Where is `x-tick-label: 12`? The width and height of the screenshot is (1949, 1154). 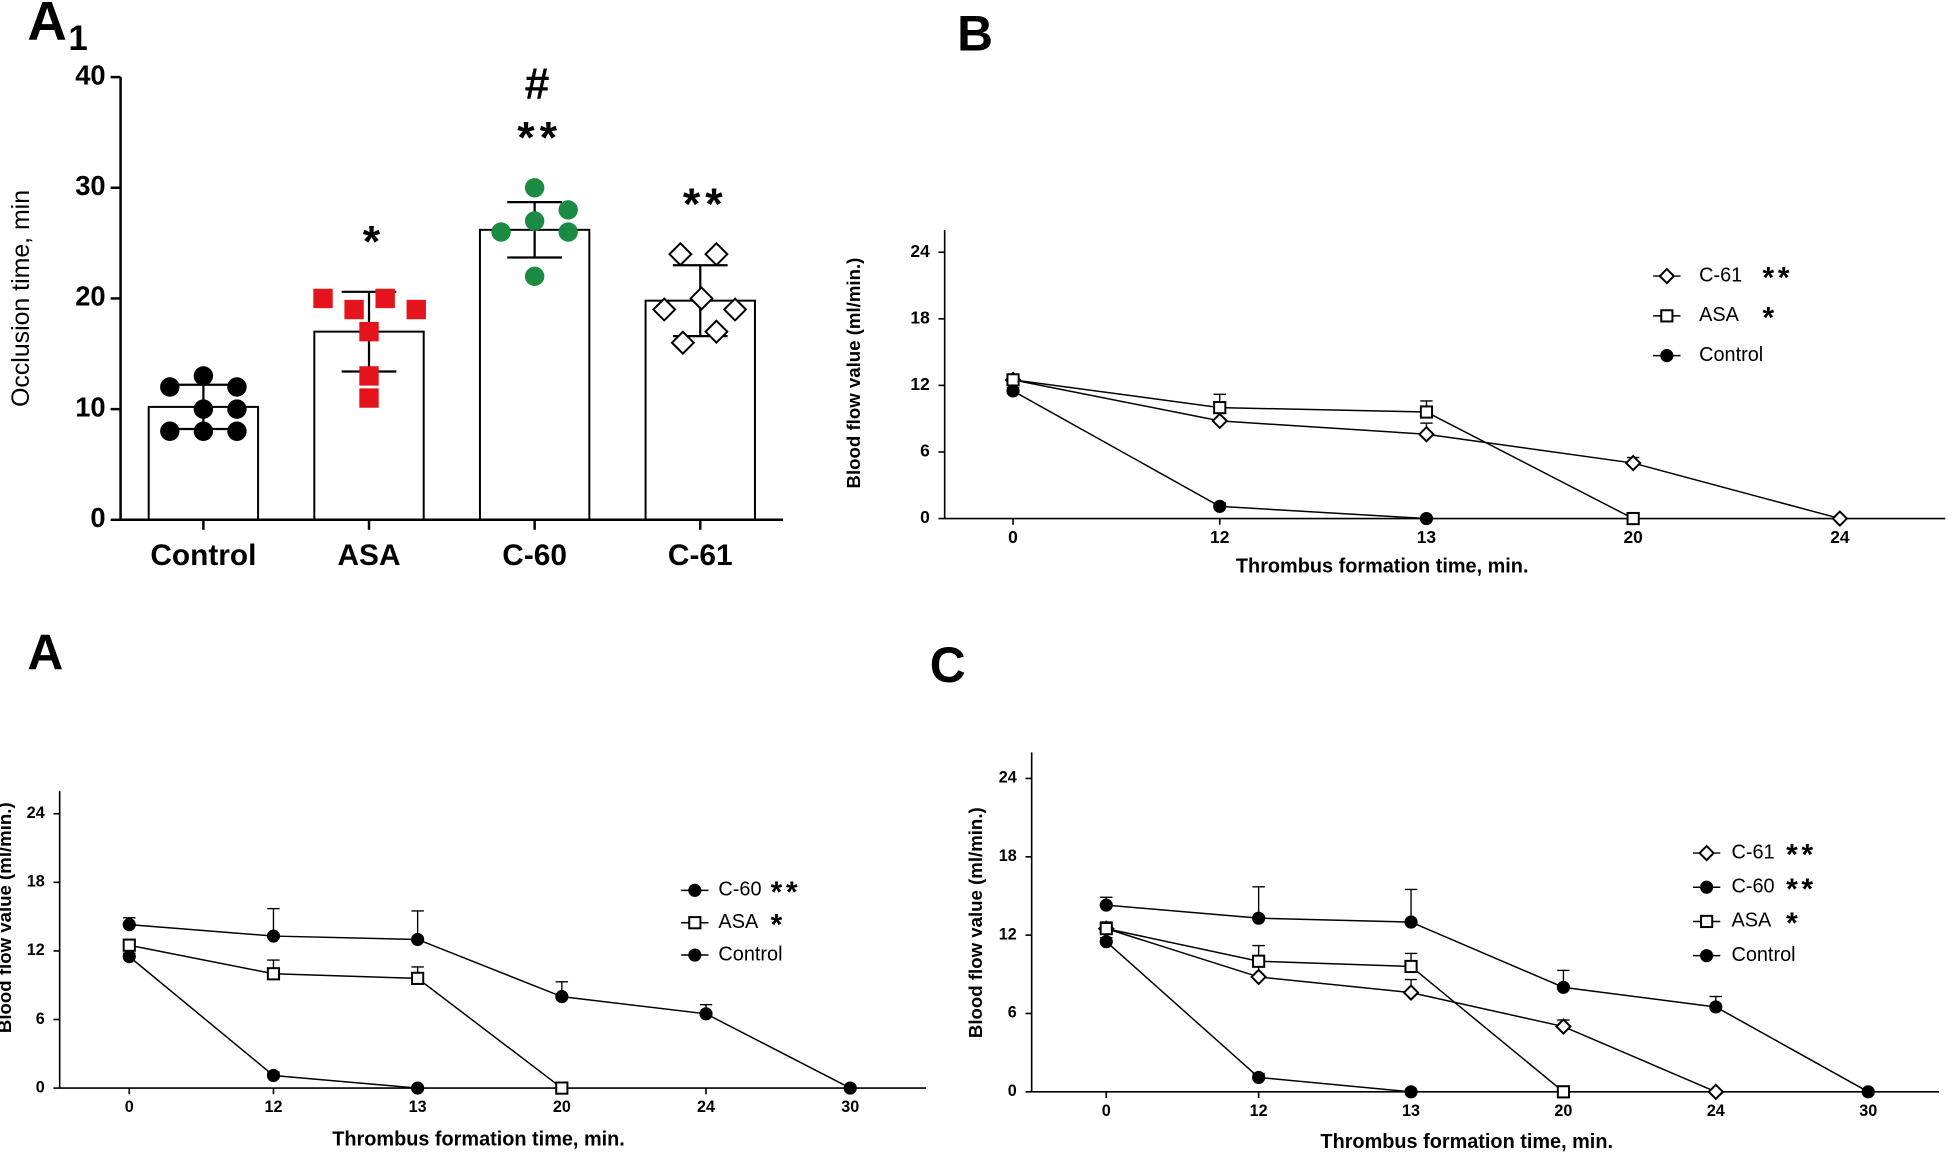
x-tick-label: 12 is located at coordinates (273, 1107).